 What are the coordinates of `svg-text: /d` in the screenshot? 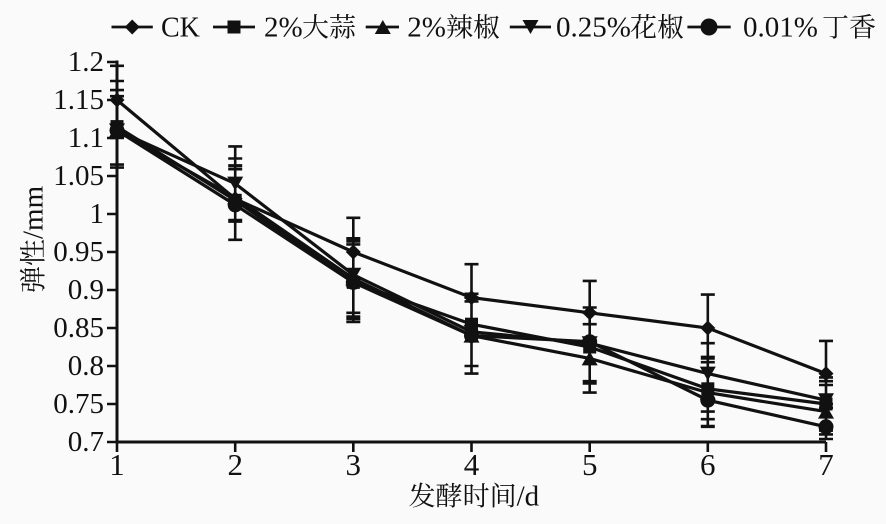 It's located at (528, 496).